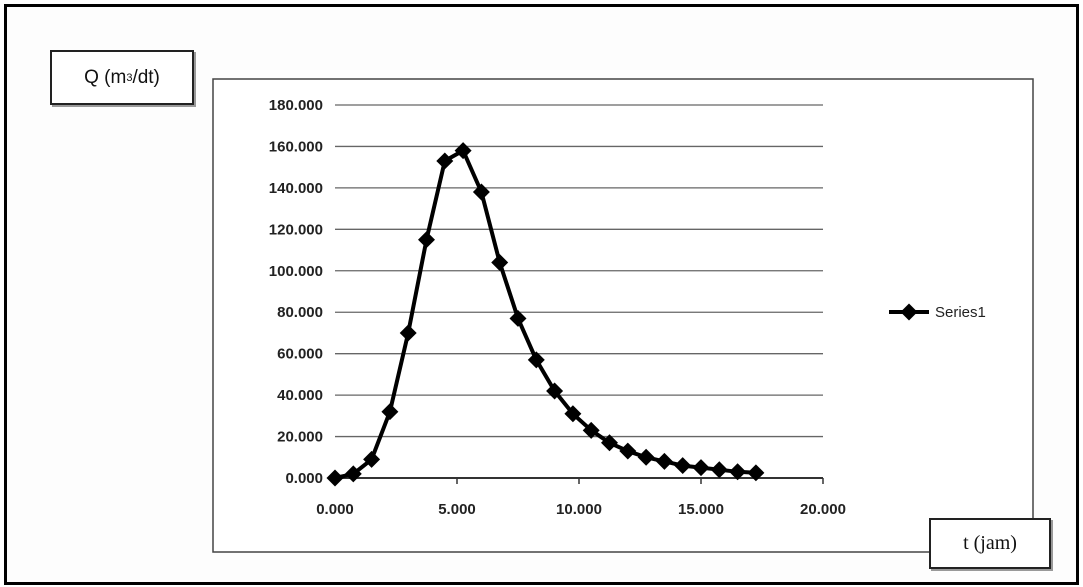 This screenshot has height=587, width=1083. Describe the element at coordinates (296, 229) in the screenshot. I see `y-tick-label: 120.000` at that location.